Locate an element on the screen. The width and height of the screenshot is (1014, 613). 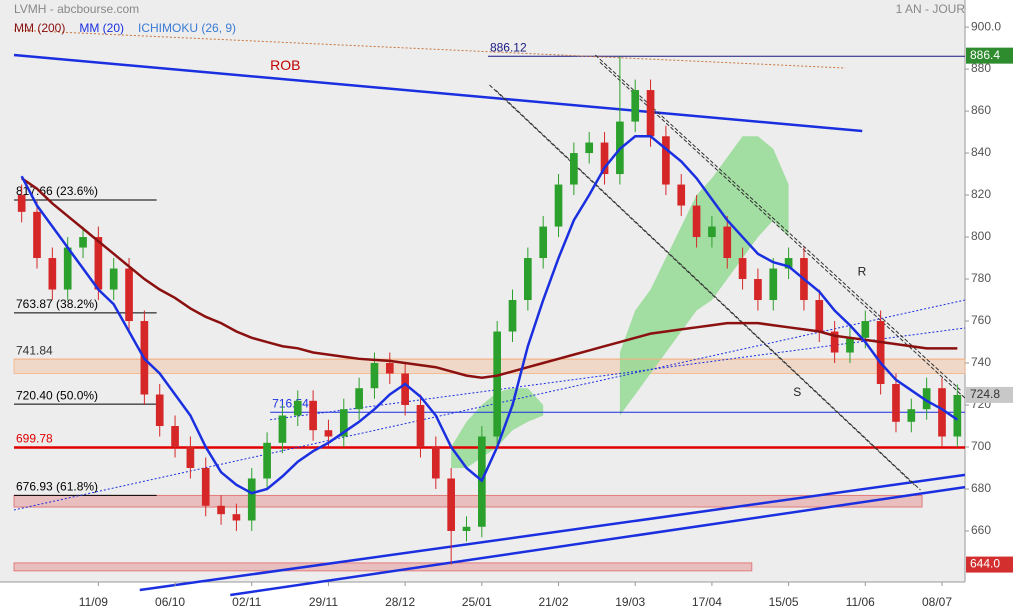
price-label: 644.0 is located at coordinates (985, 564).